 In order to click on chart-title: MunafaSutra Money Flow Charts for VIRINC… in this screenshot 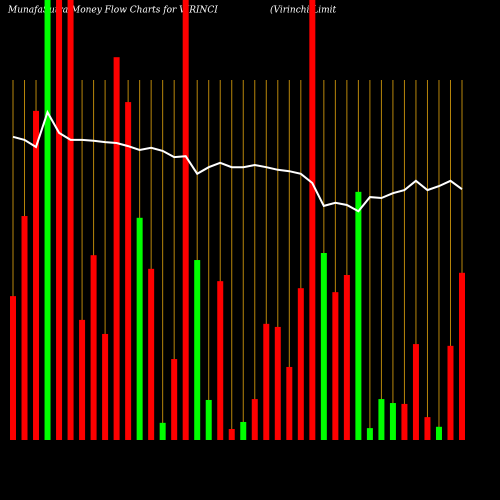, I will do `click(112, 11)`.